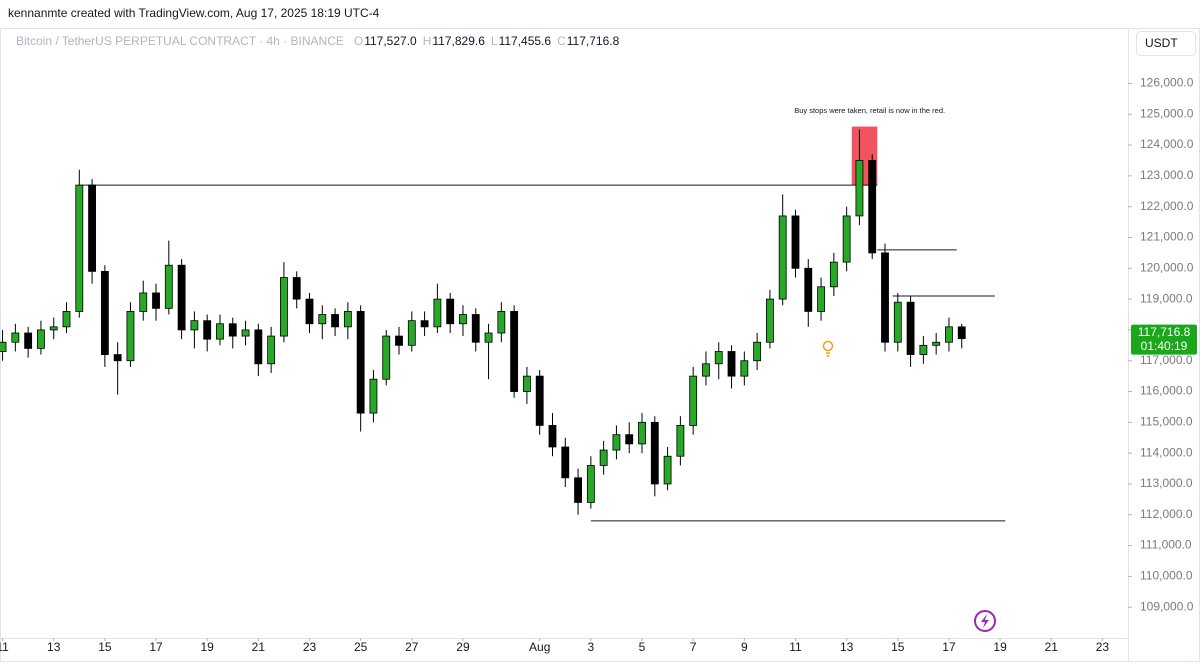 This screenshot has height=667, width=1200. What do you see at coordinates (795, 647) in the screenshot?
I see `x-tick-label: 11` at bounding box center [795, 647].